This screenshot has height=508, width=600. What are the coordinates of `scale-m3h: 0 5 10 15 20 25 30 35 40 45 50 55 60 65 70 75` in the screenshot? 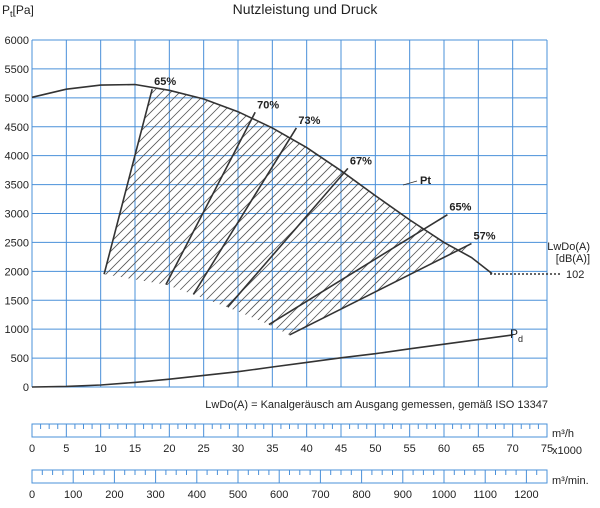 It's located at (291, 439).